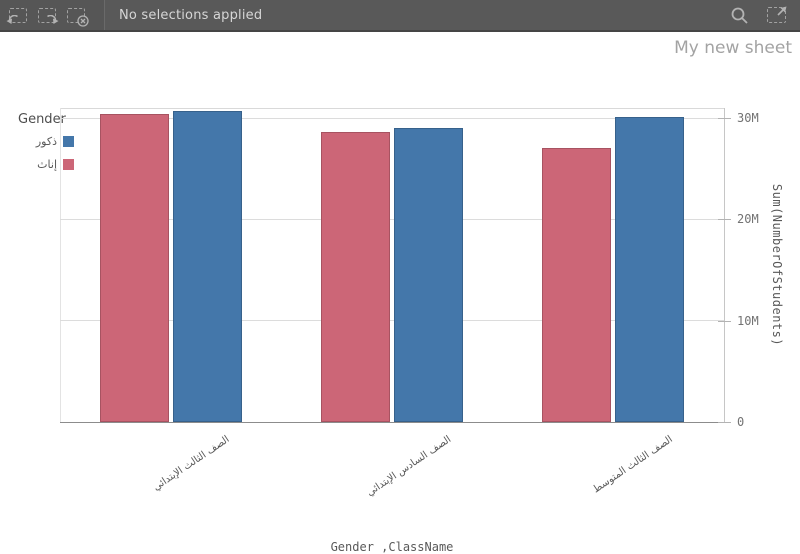 The height and width of the screenshot is (554, 800). What do you see at coordinates (191, 15) in the screenshot?
I see `selections-message: No selections applied` at bounding box center [191, 15].